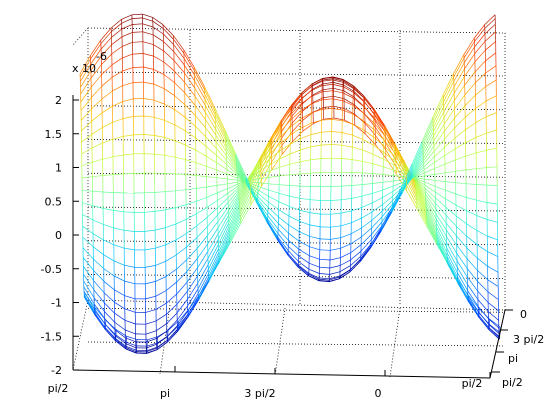  What do you see at coordinates (58, 168) in the screenshot?
I see `z-tick-label: 1` at bounding box center [58, 168].